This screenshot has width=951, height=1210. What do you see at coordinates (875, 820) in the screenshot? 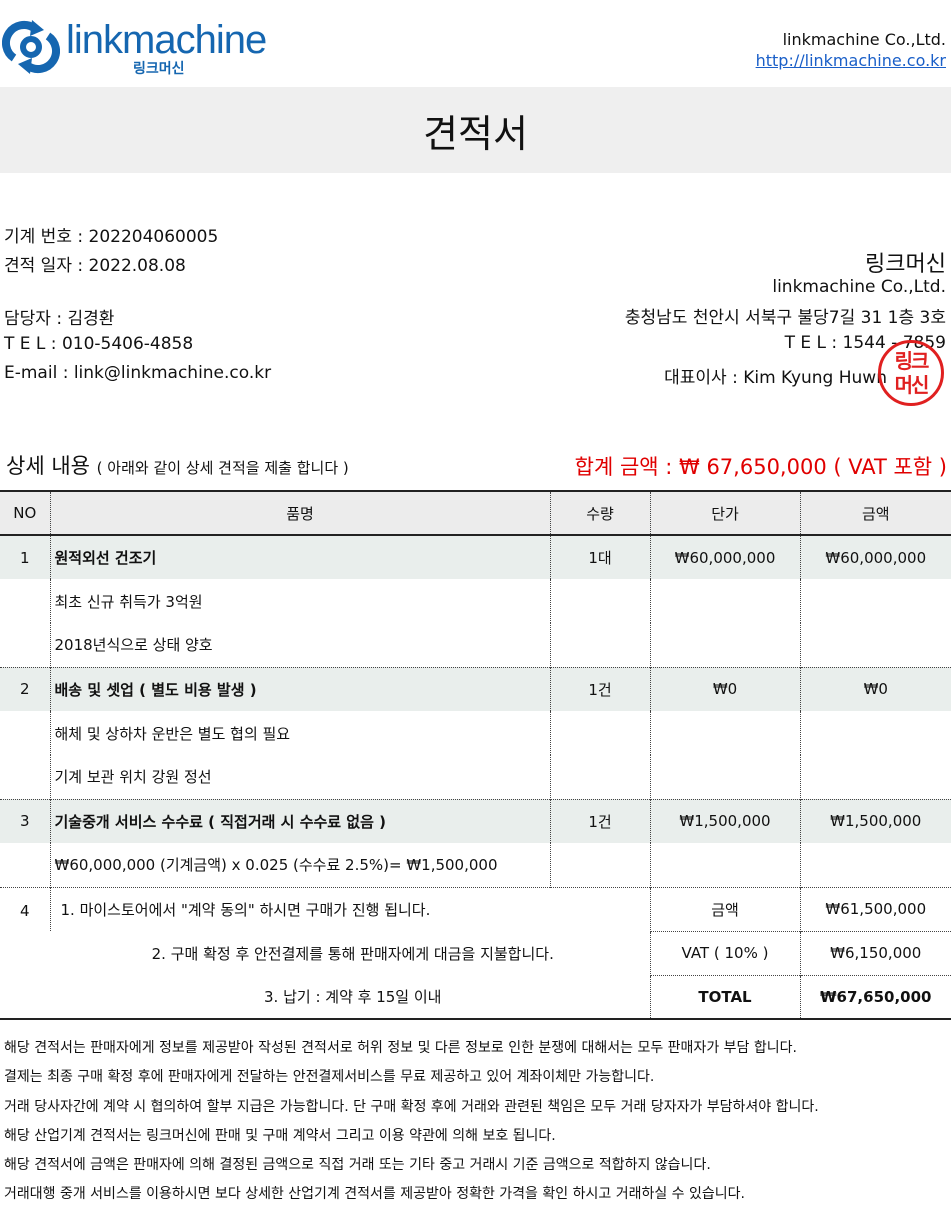
I see `item-amount: ₩1,500,000` at bounding box center [875, 820].